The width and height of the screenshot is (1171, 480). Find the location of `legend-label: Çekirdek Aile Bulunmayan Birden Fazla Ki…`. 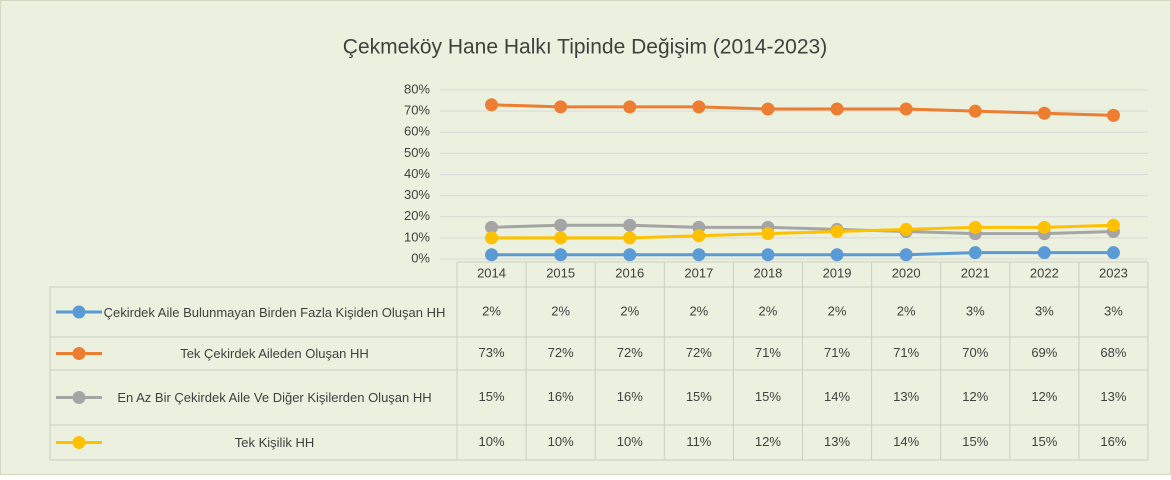

legend-label: Çekirdek Aile Bulunmayan Birden Fazla Ki… is located at coordinates (274, 312).